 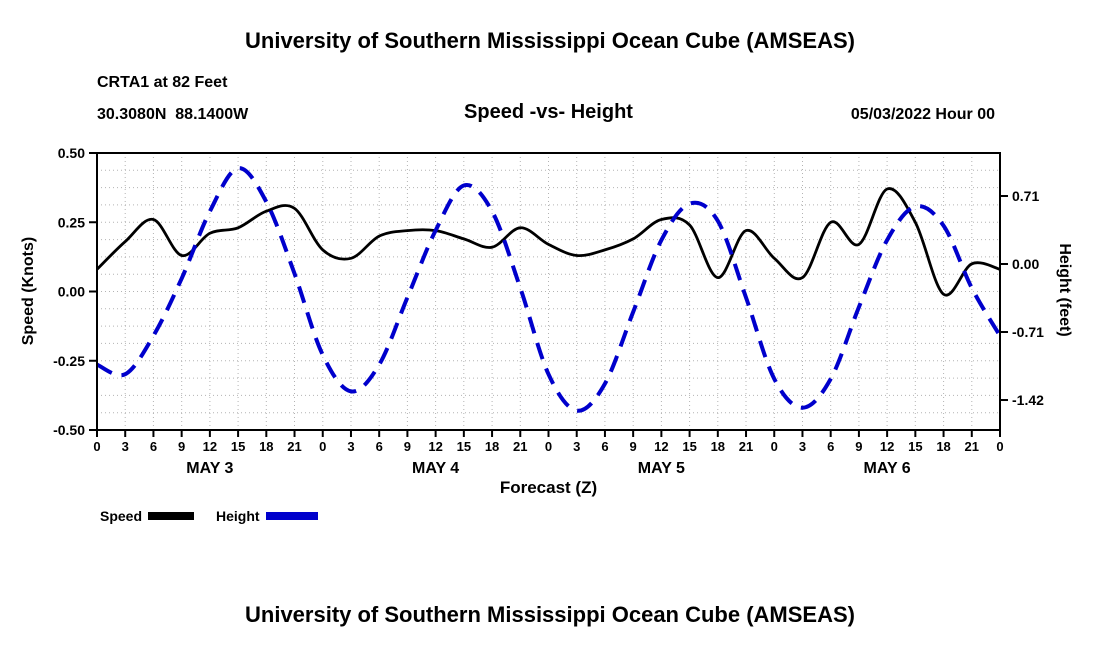 I want to click on day-label: MAY 5, so click(x=661, y=468).